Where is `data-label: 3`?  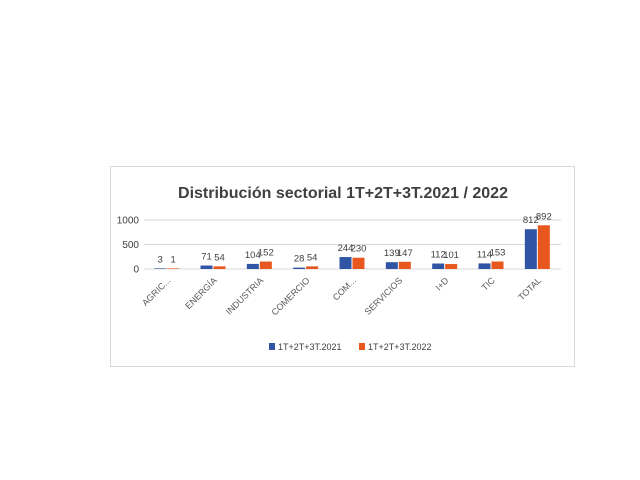 data-label: 3 is located at coordinates (160, 259).